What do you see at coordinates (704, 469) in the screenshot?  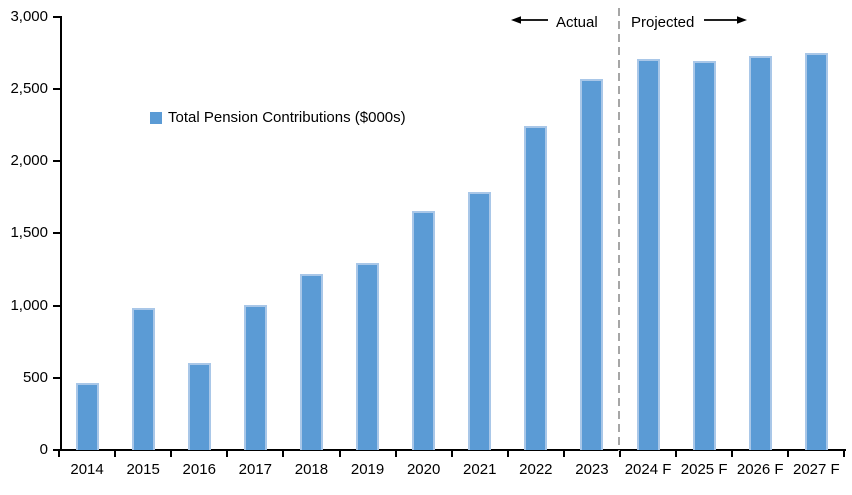 I see `x-category-label: 2025 F` at bounding box center [704, 469].